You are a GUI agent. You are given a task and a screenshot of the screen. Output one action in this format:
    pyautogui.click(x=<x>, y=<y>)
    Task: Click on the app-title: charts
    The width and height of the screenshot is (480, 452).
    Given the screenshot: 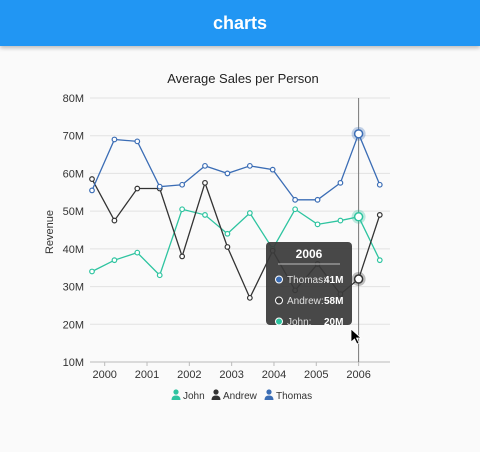 What is the action you would take?
    pyautogui.click(x=240, y=22)
    